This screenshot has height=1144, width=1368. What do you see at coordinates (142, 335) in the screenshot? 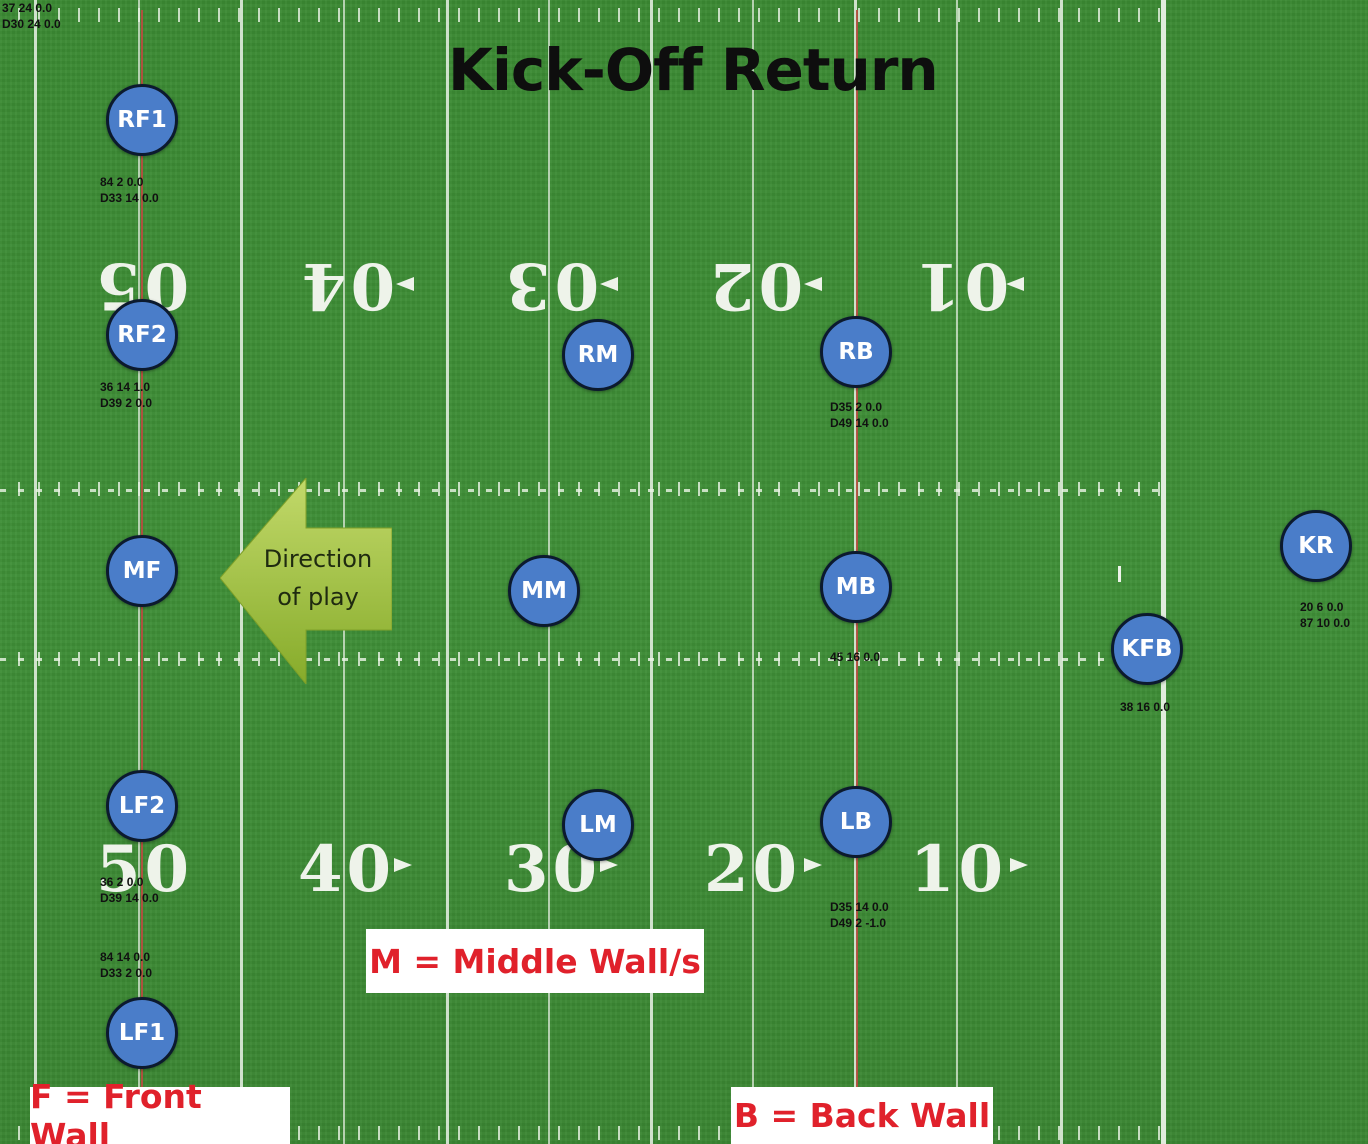
I see `player-rf2: RF2` at bounding box center [142, 335].